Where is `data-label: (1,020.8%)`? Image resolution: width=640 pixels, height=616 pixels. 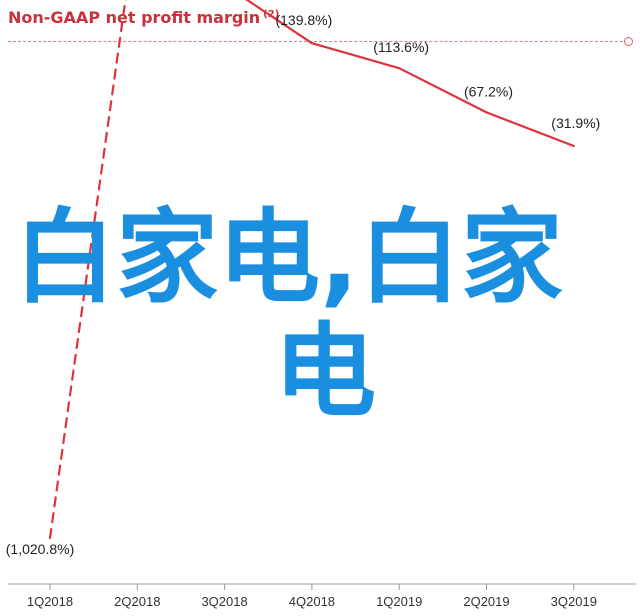
data-label: (1,020.8%) is located at coordinates (40, 549).